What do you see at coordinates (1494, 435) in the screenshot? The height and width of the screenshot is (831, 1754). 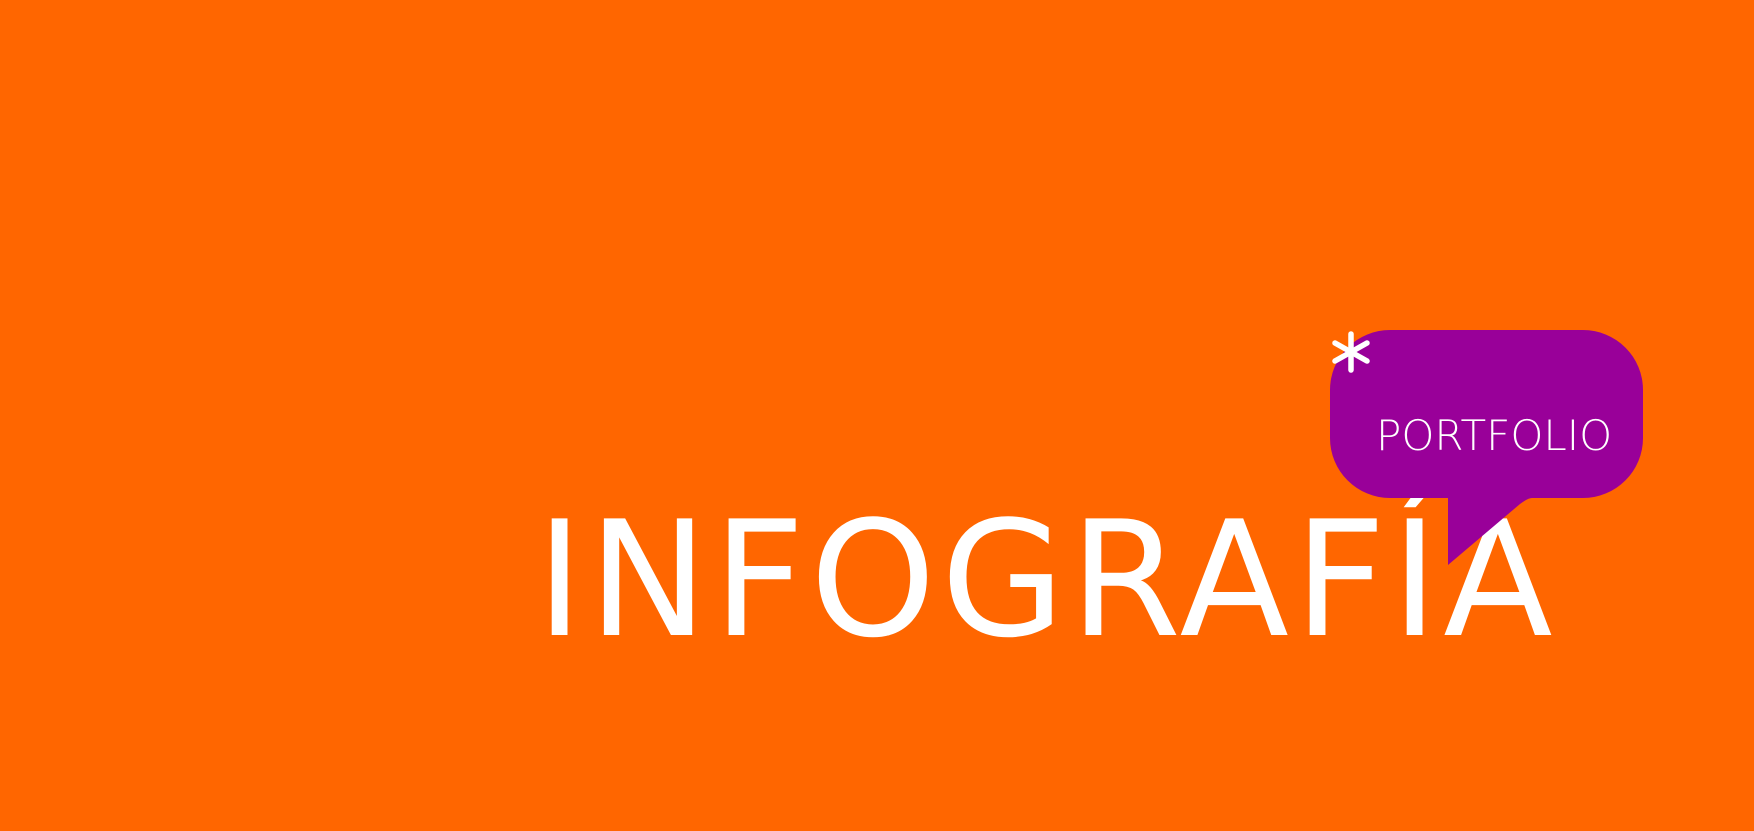 I see `portfolio-label: PORTFOLIO` at bounding box center [1494, 435].